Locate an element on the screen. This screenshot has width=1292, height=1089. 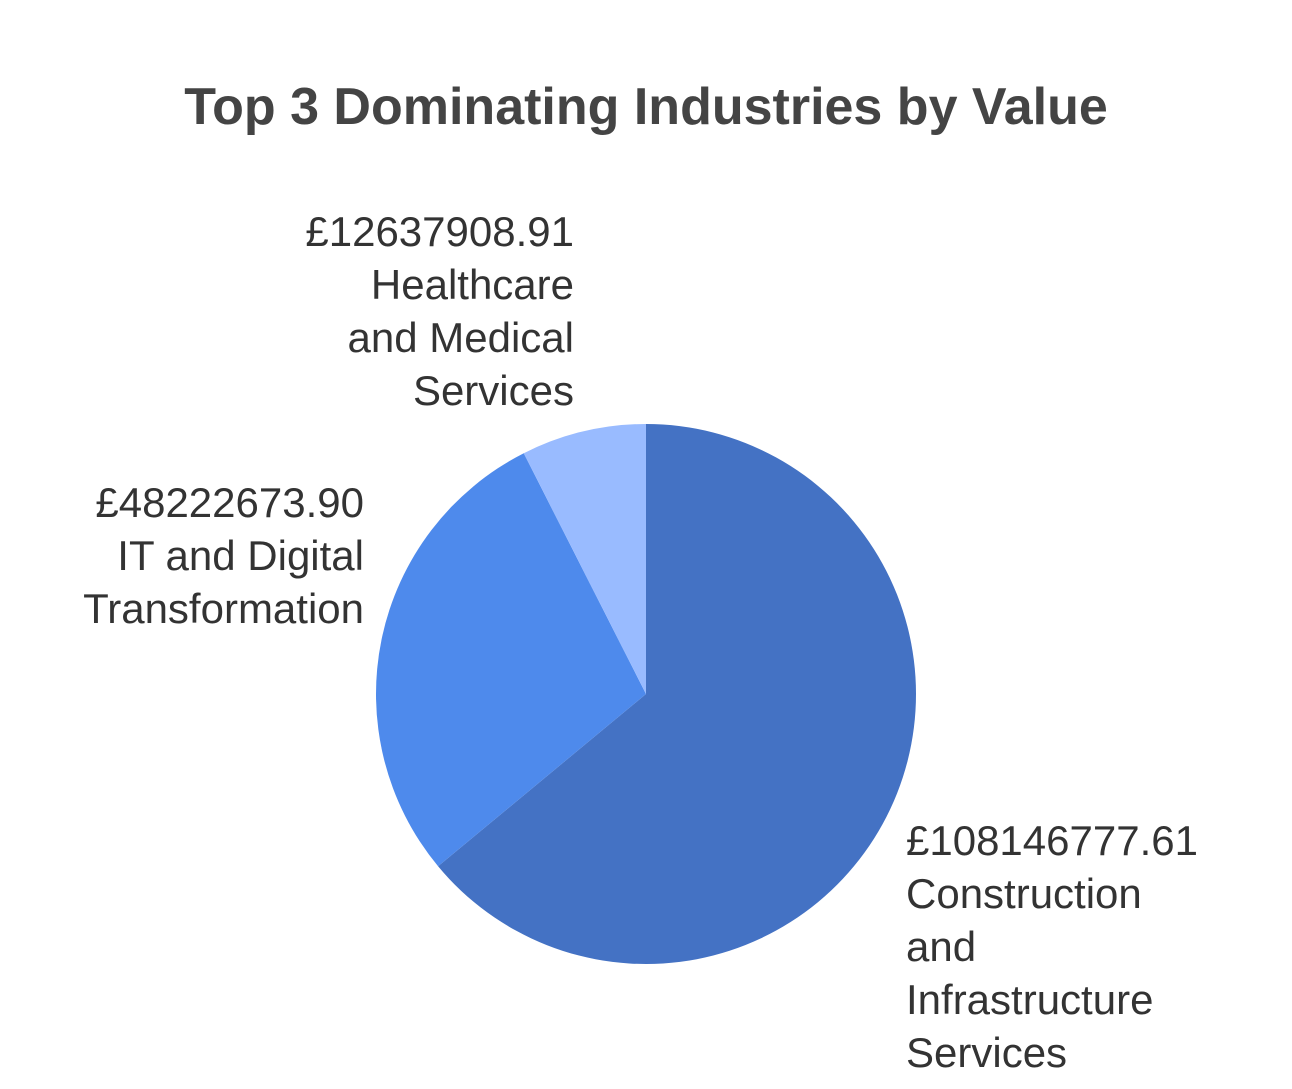
pie-slice-it is located at coordinates (510, 660).